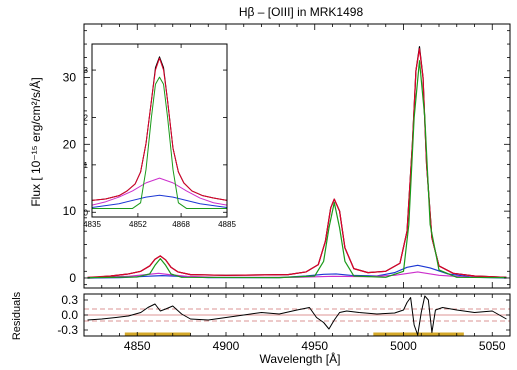 The height and width of the screenshot is (370, 517). Describe the element at coordinates (92, 224) in the screenshot. I see `inset-x-tick-label-0: 4835` at that location.